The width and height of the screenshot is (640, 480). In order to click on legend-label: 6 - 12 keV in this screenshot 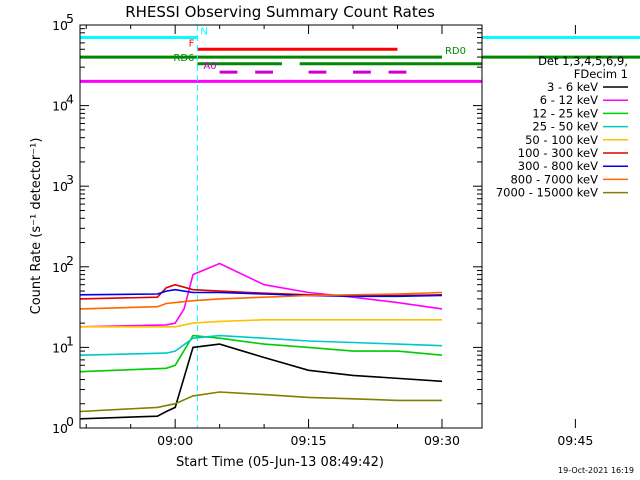, I will do `click(569, 100)`.